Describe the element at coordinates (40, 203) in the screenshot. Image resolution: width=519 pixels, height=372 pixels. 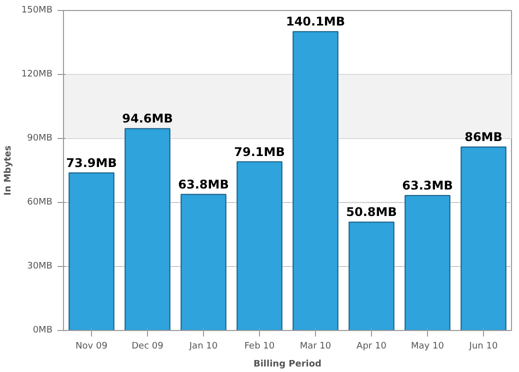
I see `y-tick-label: 60MB` at that location.